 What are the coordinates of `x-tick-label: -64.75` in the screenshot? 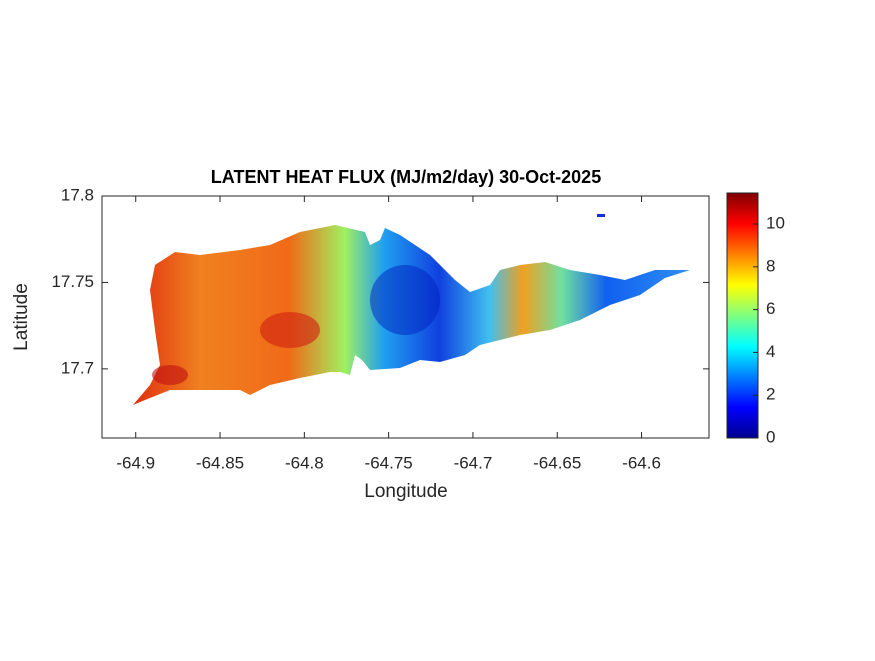 It's located at (389, 462).